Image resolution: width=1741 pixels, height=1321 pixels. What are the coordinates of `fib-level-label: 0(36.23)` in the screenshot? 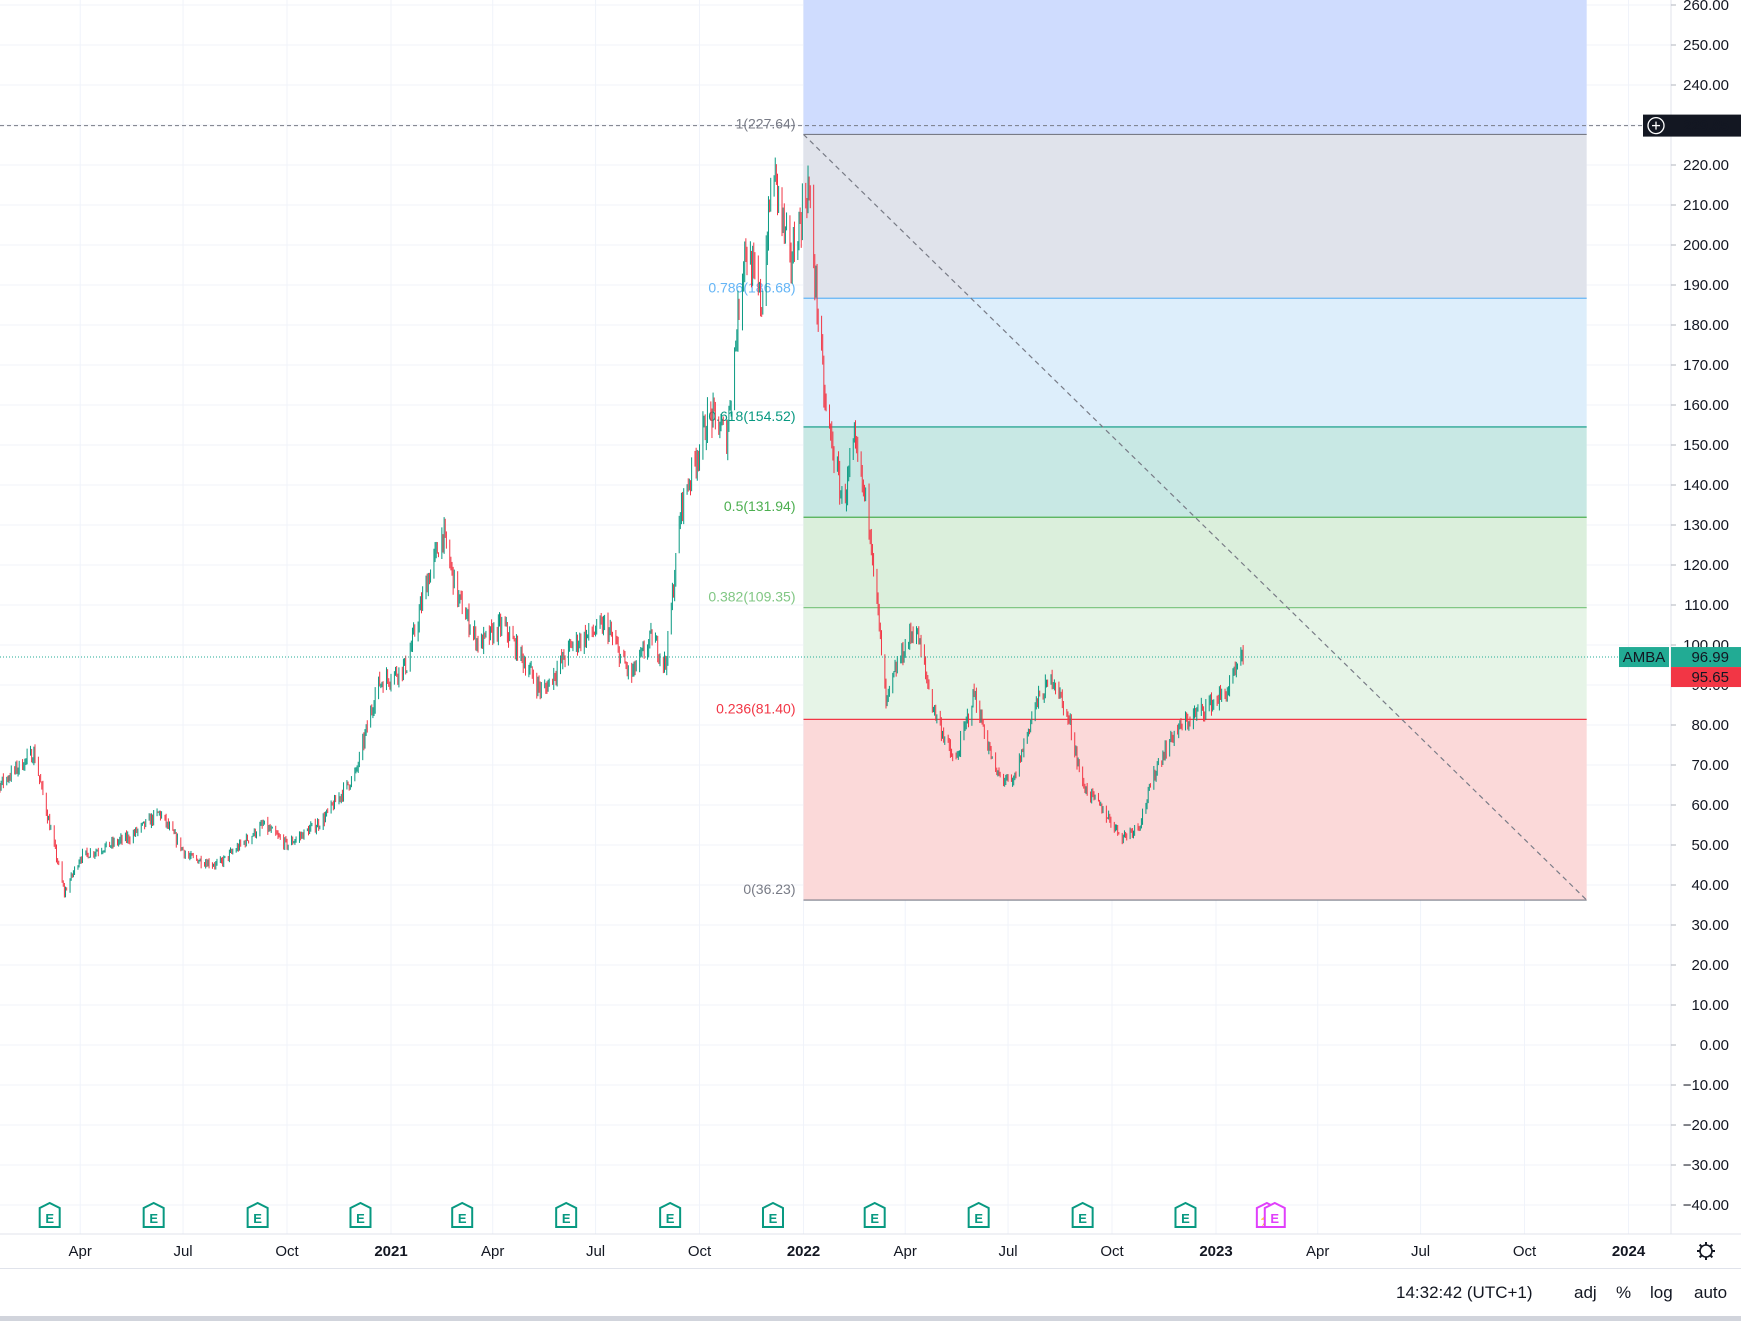 It's located at (769, 889).